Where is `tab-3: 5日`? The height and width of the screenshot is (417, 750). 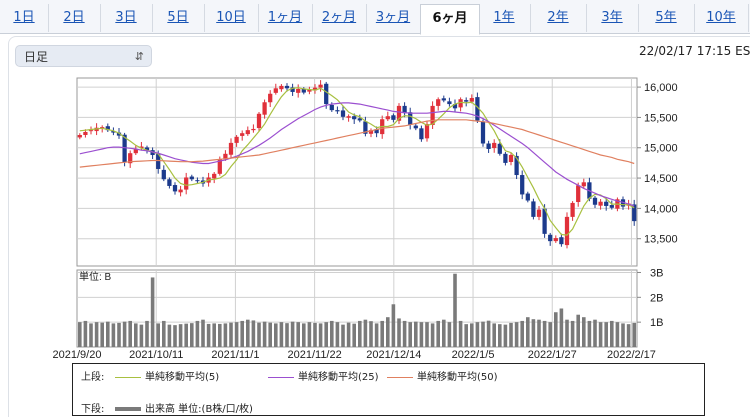
tab-3: 5日 is located at coordinates (178, 18).